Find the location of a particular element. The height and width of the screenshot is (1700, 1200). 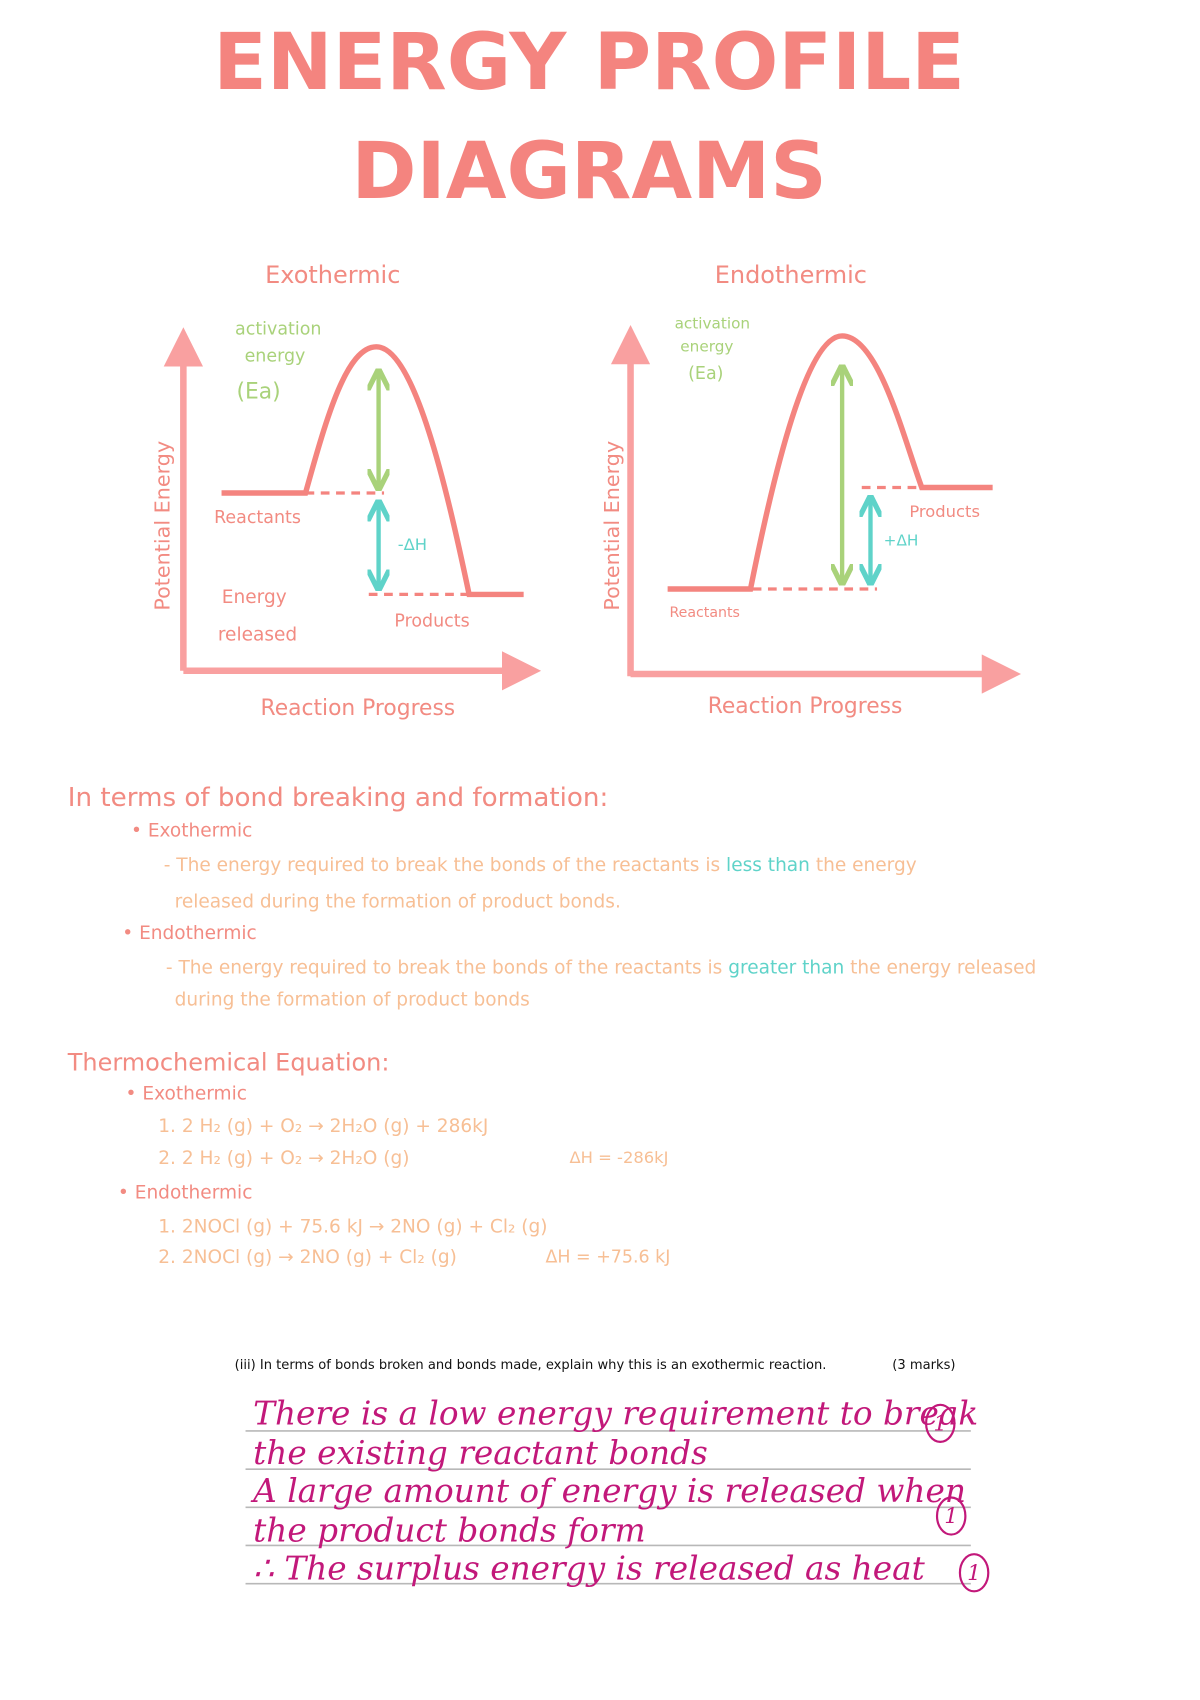

delta-h: ΔH = -286kJ is located at coordinates (618, 1157).